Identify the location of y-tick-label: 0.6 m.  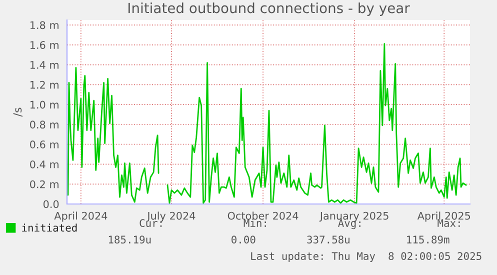
(44, 144).